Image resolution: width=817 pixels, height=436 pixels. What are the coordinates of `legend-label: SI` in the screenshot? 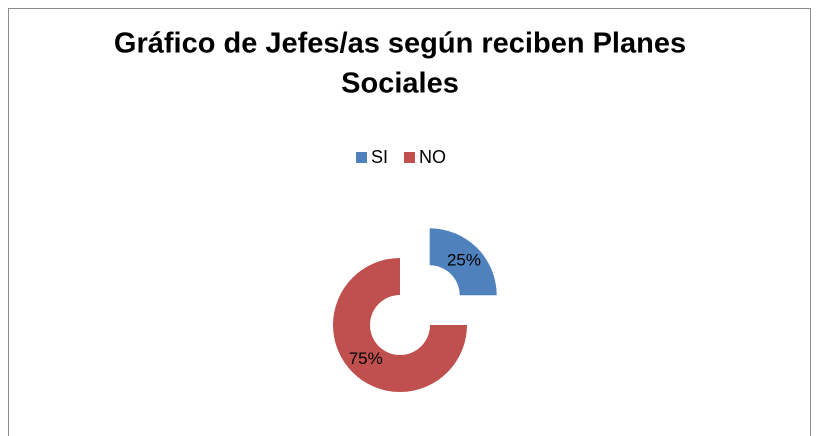 It's located at (379, 157).